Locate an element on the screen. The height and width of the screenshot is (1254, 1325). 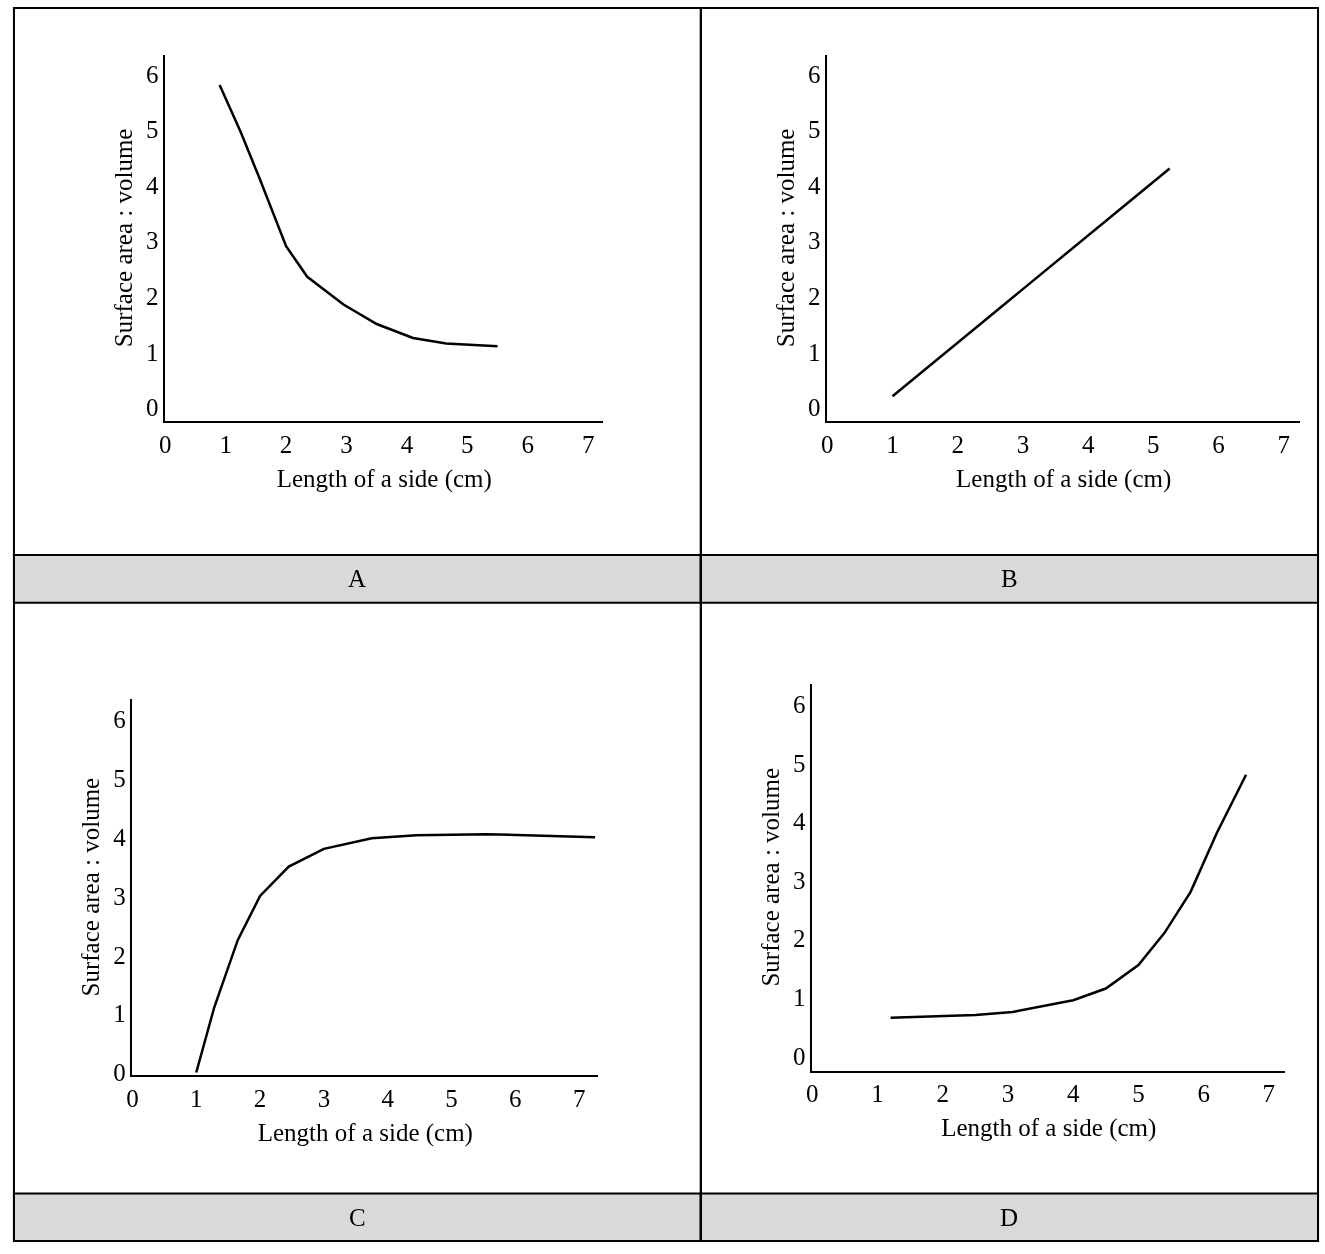
text: D is located at coordinates (1009, 1217).